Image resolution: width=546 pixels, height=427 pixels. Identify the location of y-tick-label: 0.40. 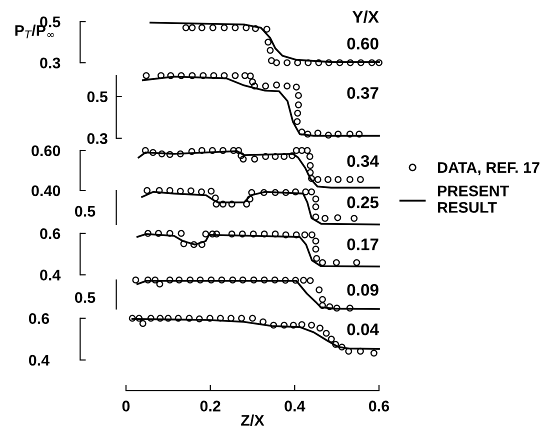
(46, 190).